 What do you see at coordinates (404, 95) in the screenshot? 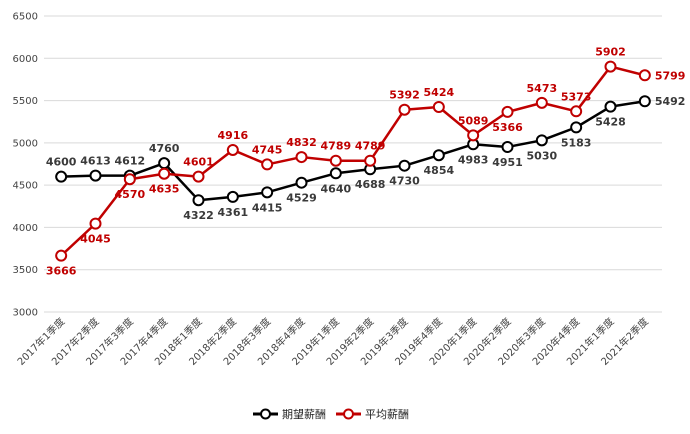
I see `data-label-average: 5392` at bounding box center [404, 95].